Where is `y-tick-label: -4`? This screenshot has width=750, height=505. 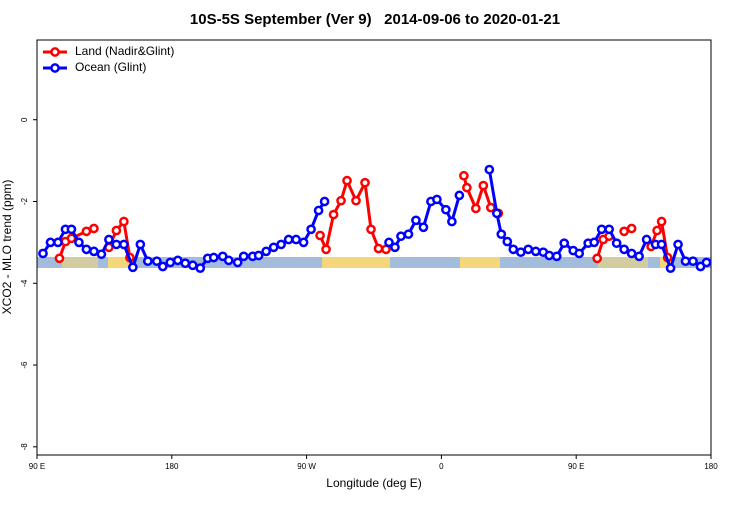
y-tick-label: -4 is located at coordinates (24, 283).